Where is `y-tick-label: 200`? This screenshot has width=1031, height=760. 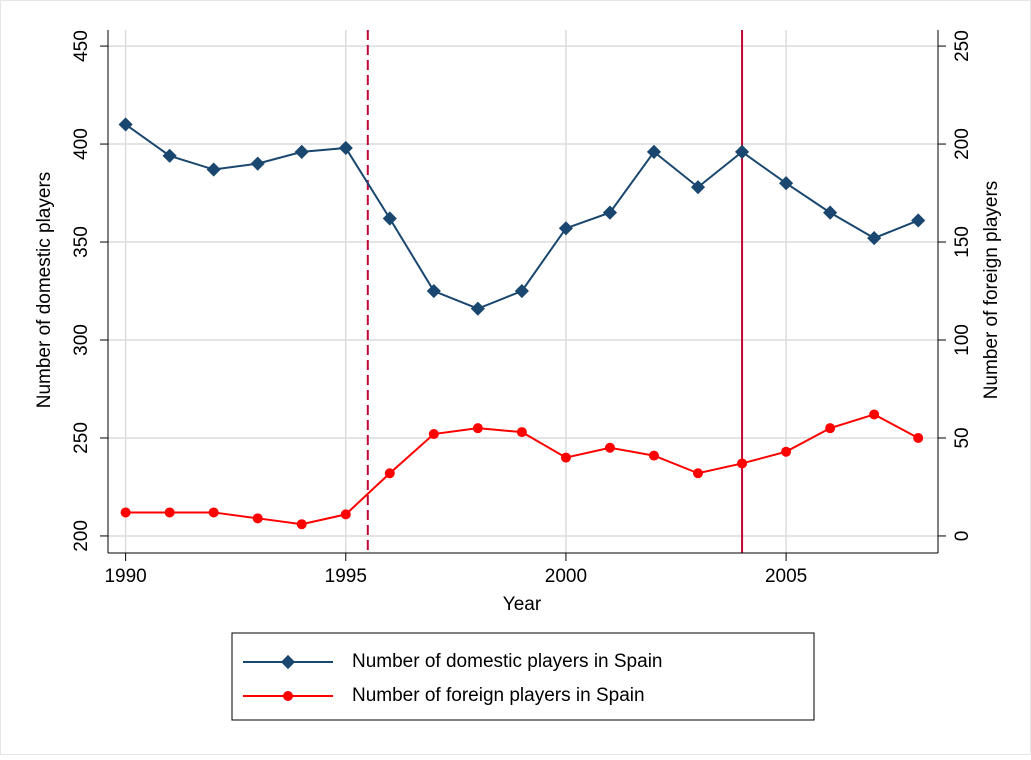
y-tick-label: 200 is located at coordinates (81, 536).